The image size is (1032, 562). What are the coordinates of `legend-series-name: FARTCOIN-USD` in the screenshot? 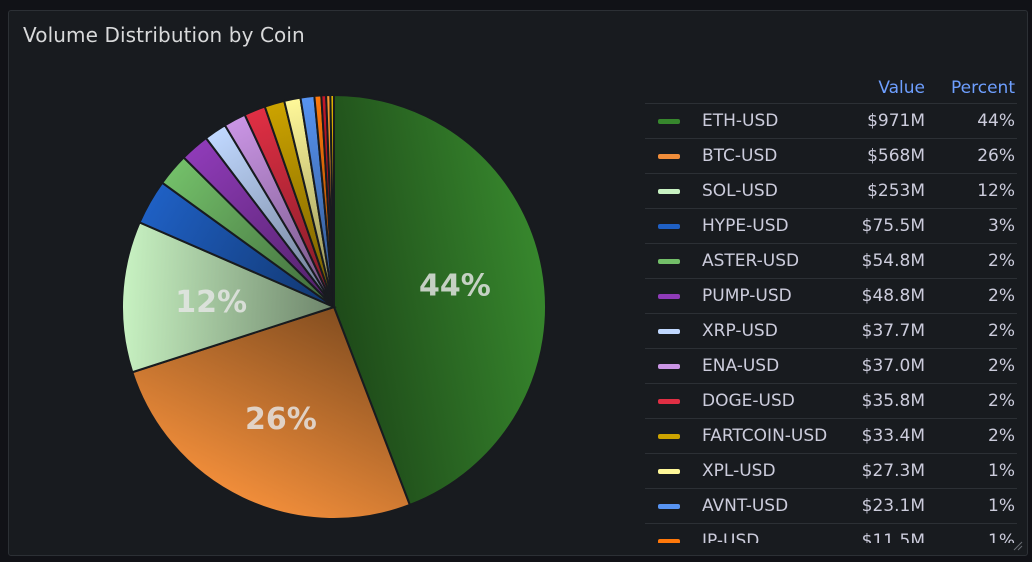 It's located at (765, 436).